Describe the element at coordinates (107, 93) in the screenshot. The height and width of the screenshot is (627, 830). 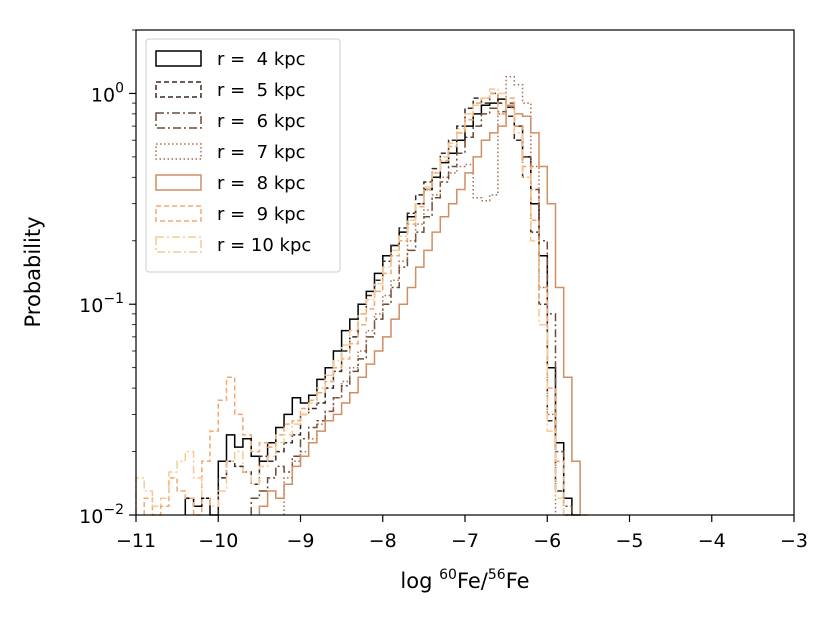
I see `y-tick-label: 10⁰` at that location.